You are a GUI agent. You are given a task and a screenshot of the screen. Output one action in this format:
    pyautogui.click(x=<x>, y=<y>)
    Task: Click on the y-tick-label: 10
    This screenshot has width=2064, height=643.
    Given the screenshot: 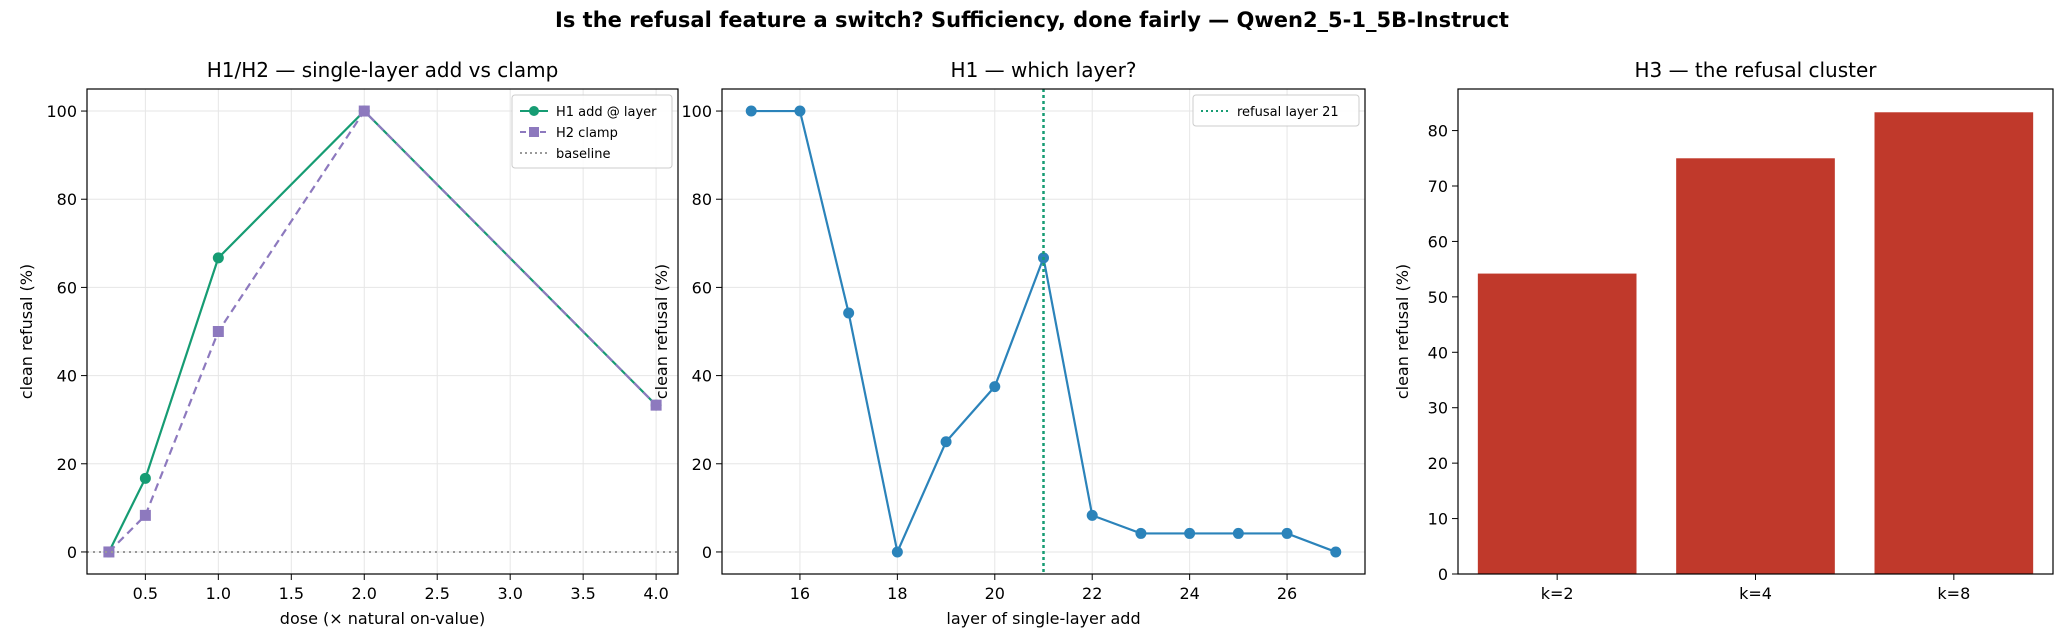 What is the action you would take?
    pyautogui.click(x=1438, y=519)
    